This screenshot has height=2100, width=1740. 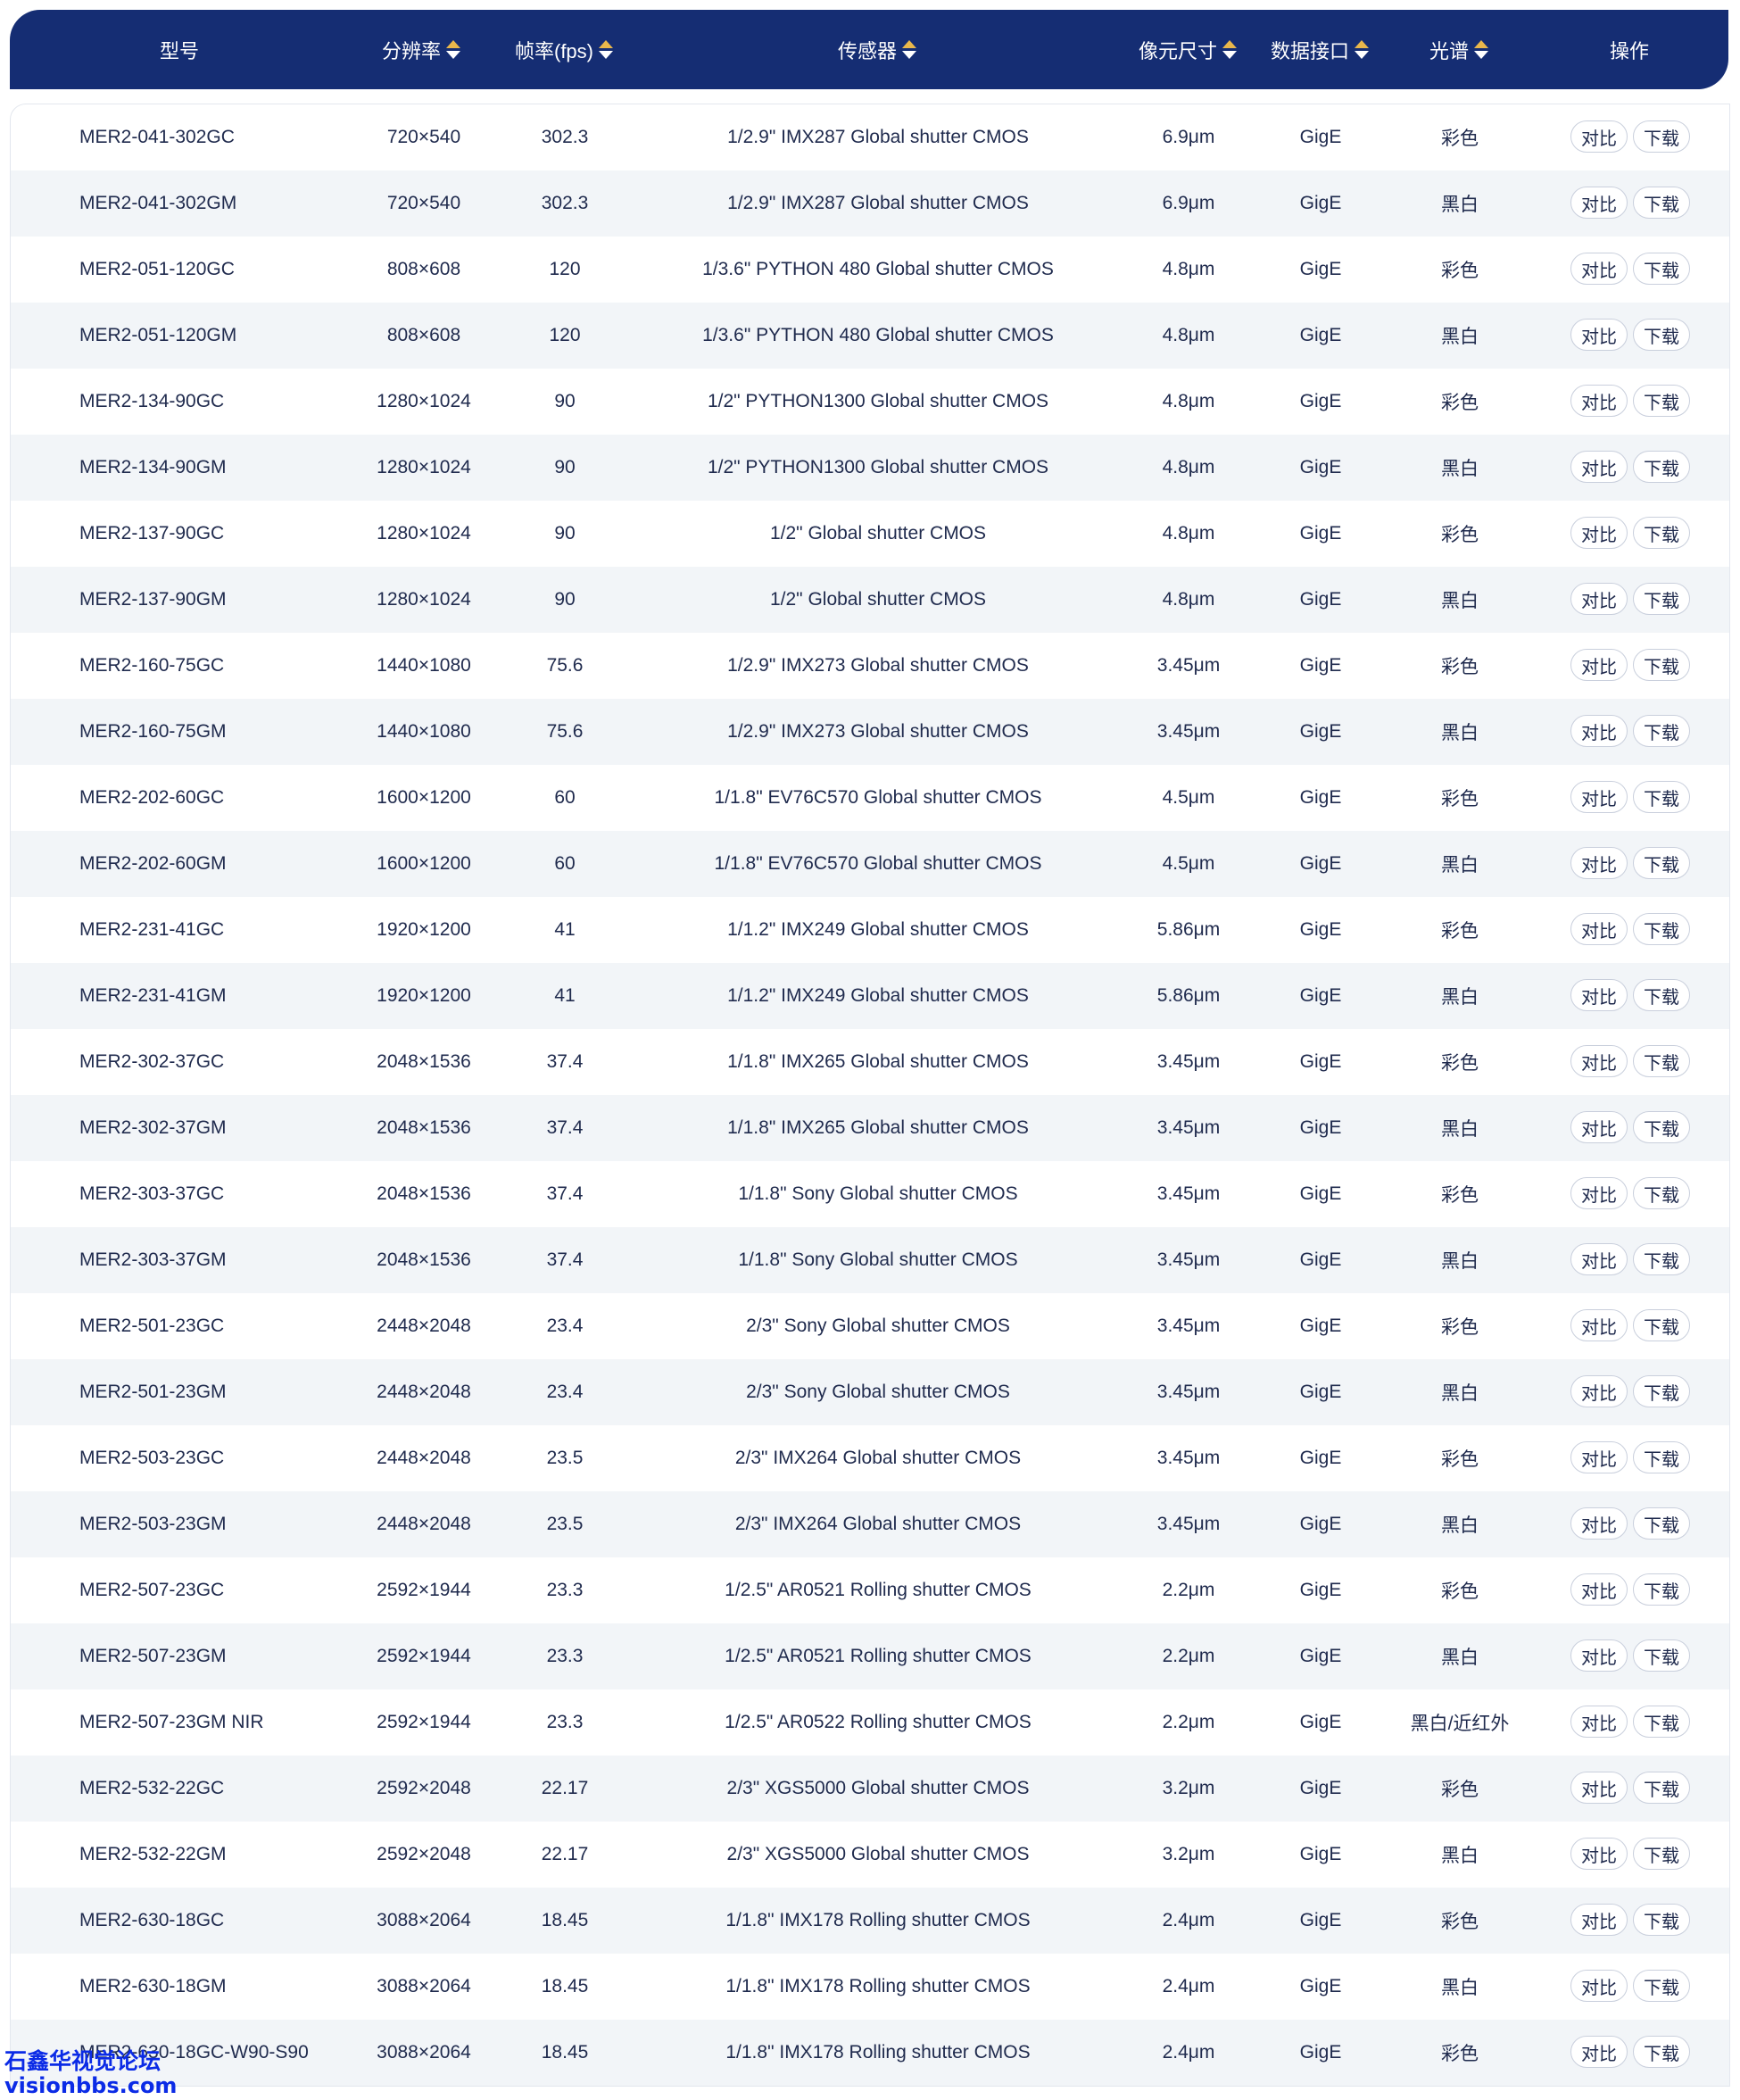 I want to click on cell-sensor: 1/1.8" IMX265 Global shutter CMOS, so click(x=878, y=1127).